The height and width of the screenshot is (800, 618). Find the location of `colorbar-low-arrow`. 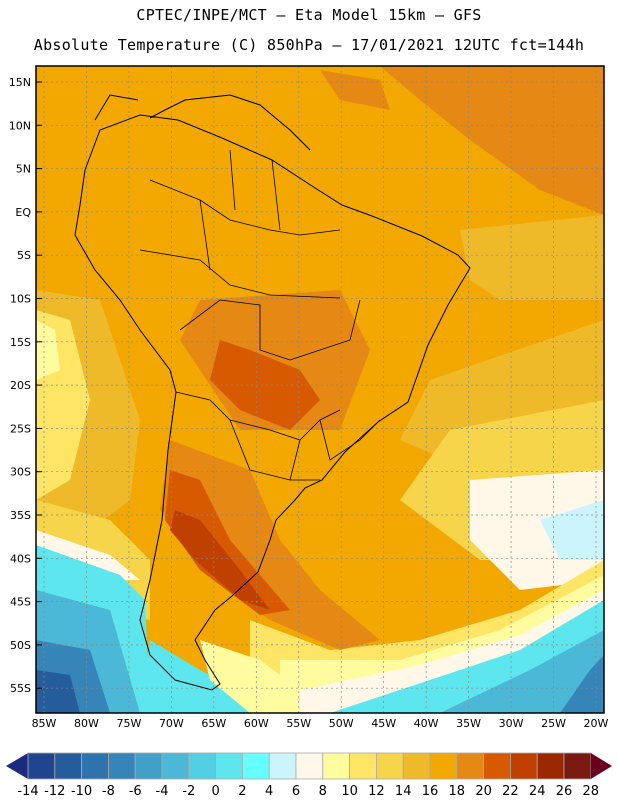

colorbar-low-arrow is located at coordinates (17, 766).